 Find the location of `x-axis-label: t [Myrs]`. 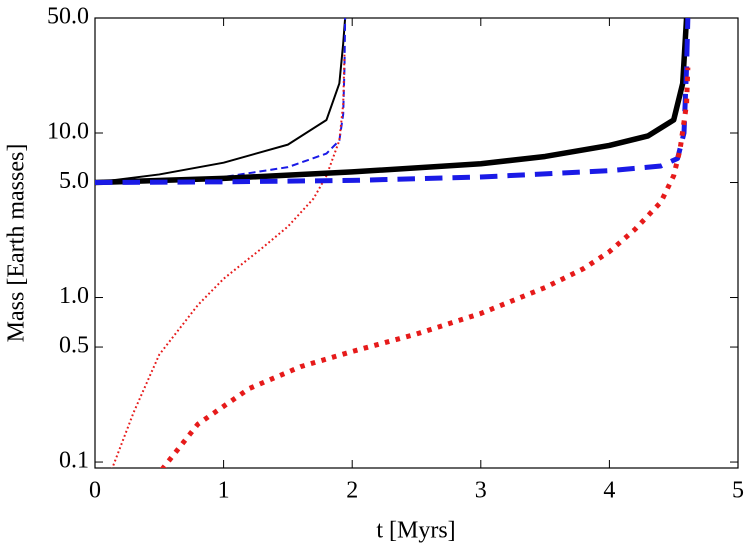

x-axis-label: t [Myrs] is located at coordinates (415, 531).